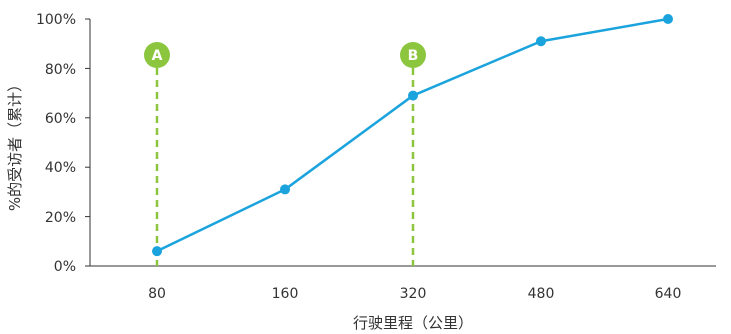 This screenshot has height=334, width=731. I want to click on y-axis-ticks: 0% 20% 40% 60% 80% 100%, so click(56, 143).